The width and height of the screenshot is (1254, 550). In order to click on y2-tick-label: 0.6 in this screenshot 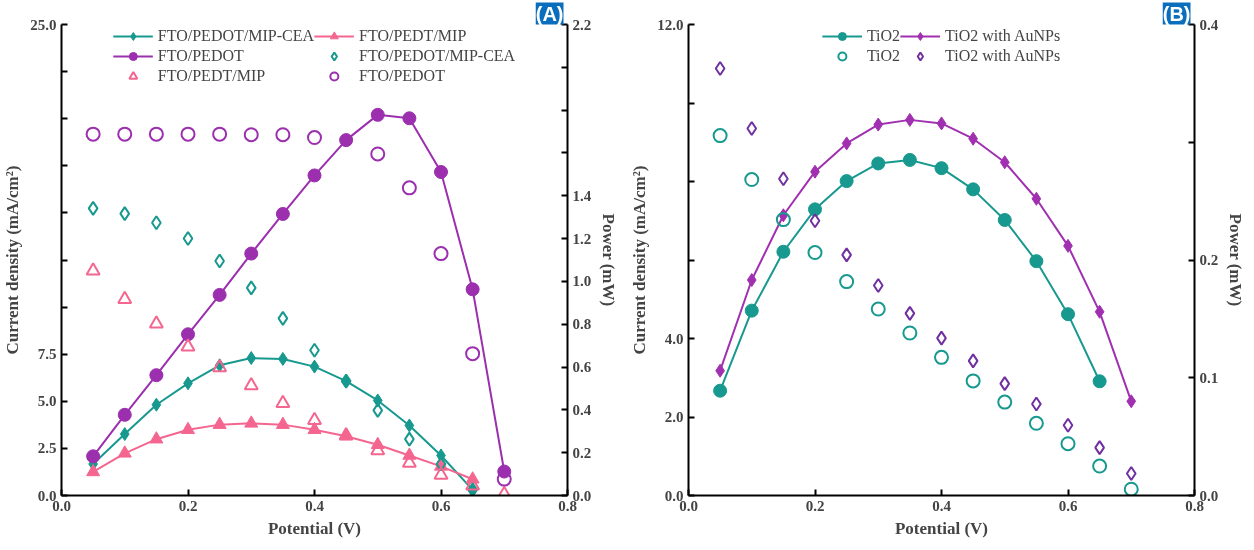, I will do `click(582, 367)`.